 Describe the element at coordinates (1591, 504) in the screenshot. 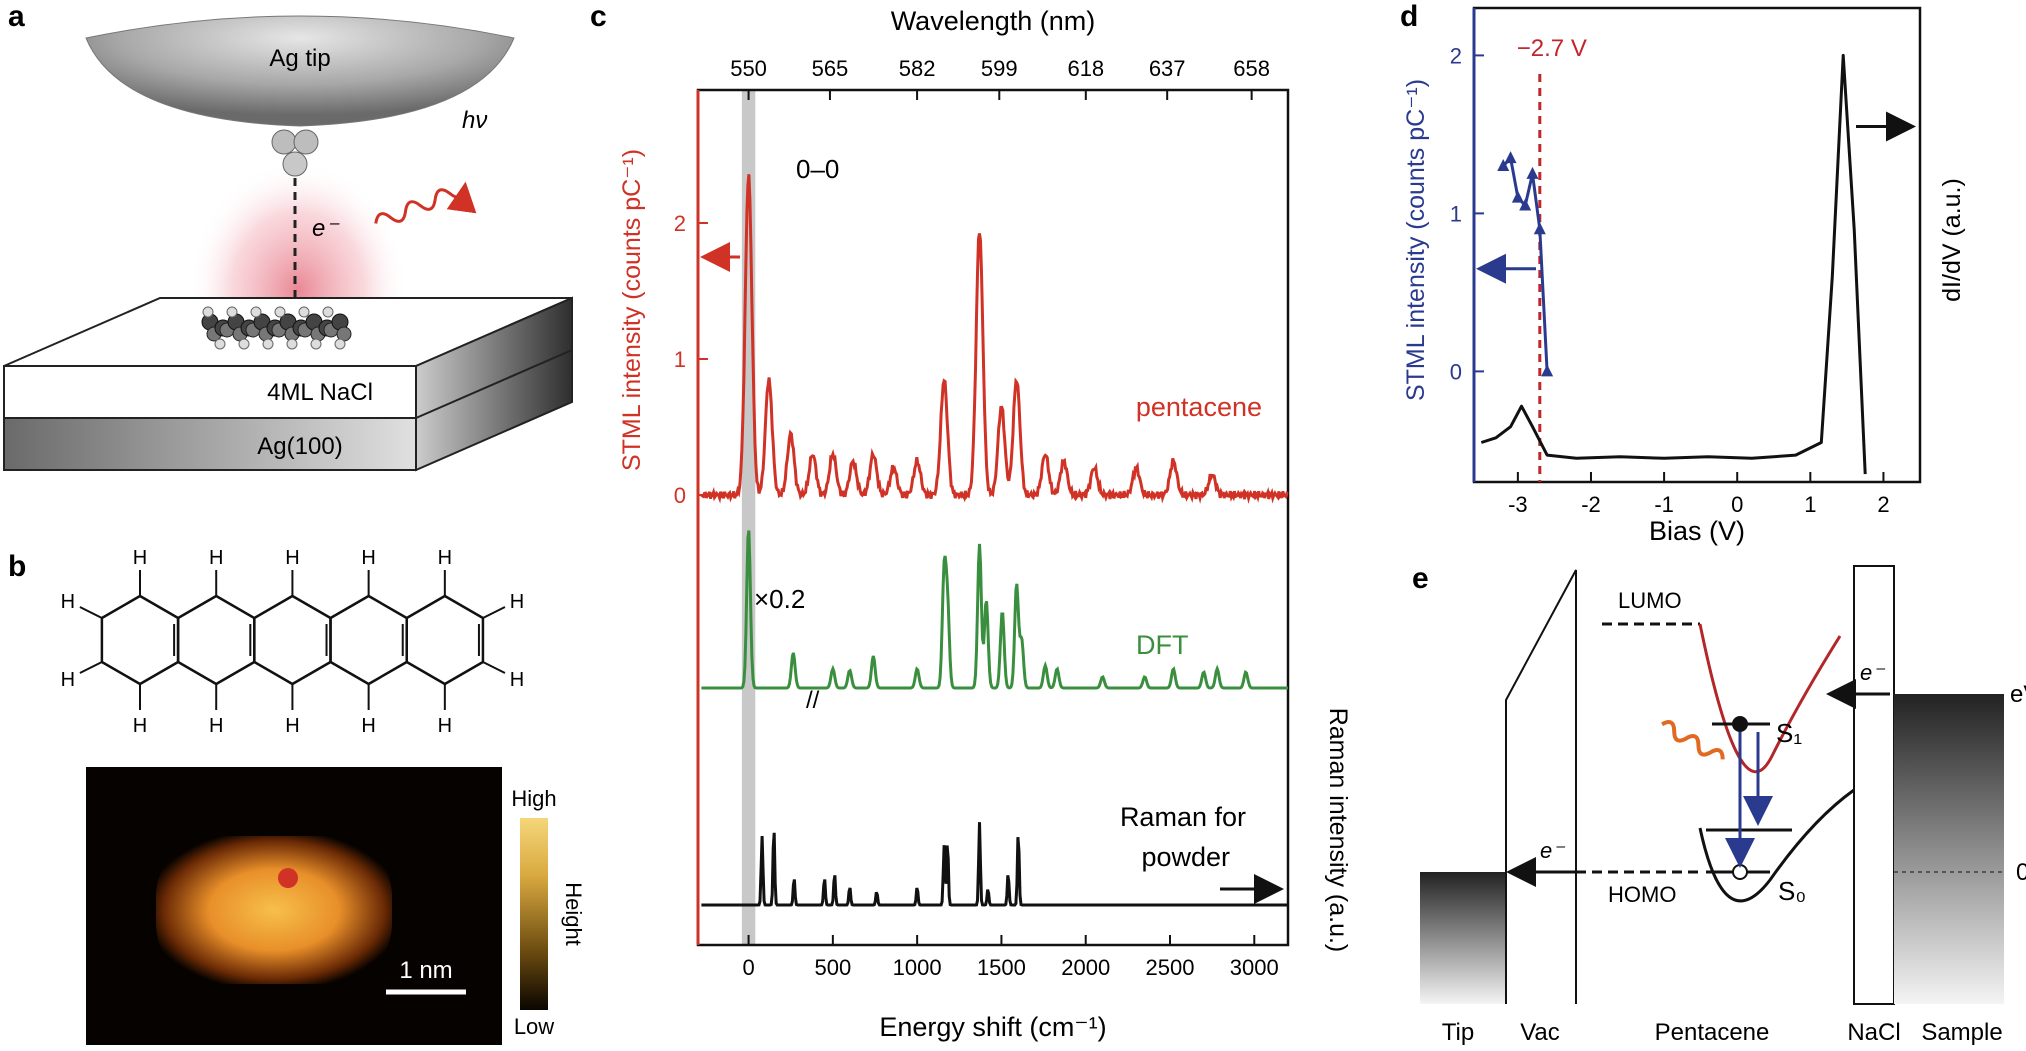

I see `x-tick-label: -2` at that location.